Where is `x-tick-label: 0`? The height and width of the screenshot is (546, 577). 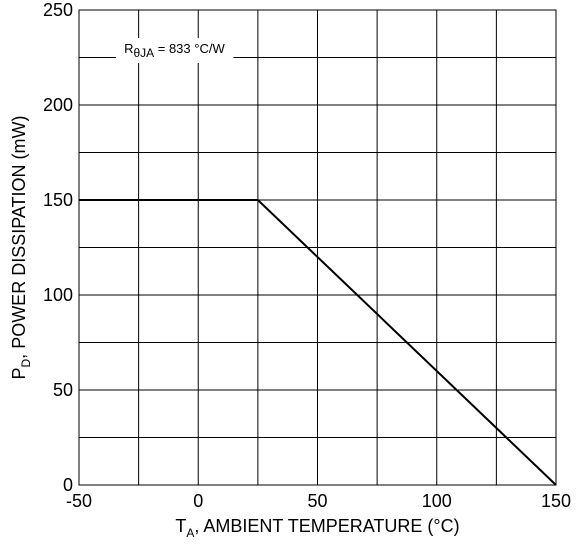
x-tick-label: 0 is located at coordinates (198, 501).